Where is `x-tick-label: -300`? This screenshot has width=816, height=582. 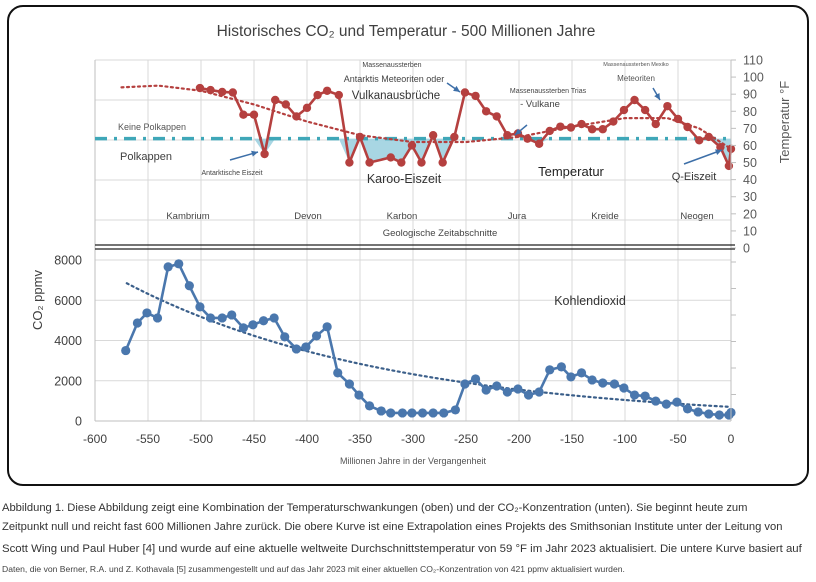 x-tick-label: -300 is located at coordinates (413, 439).